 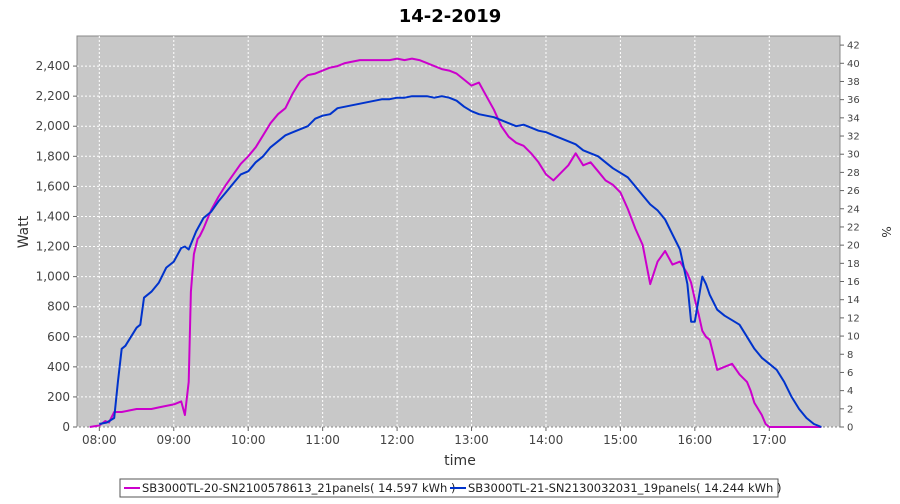 What do you see at coordinates (397, 440) in the screenshot?
I see `x-tick-label: 12:00` at bounding box center [397, 440].